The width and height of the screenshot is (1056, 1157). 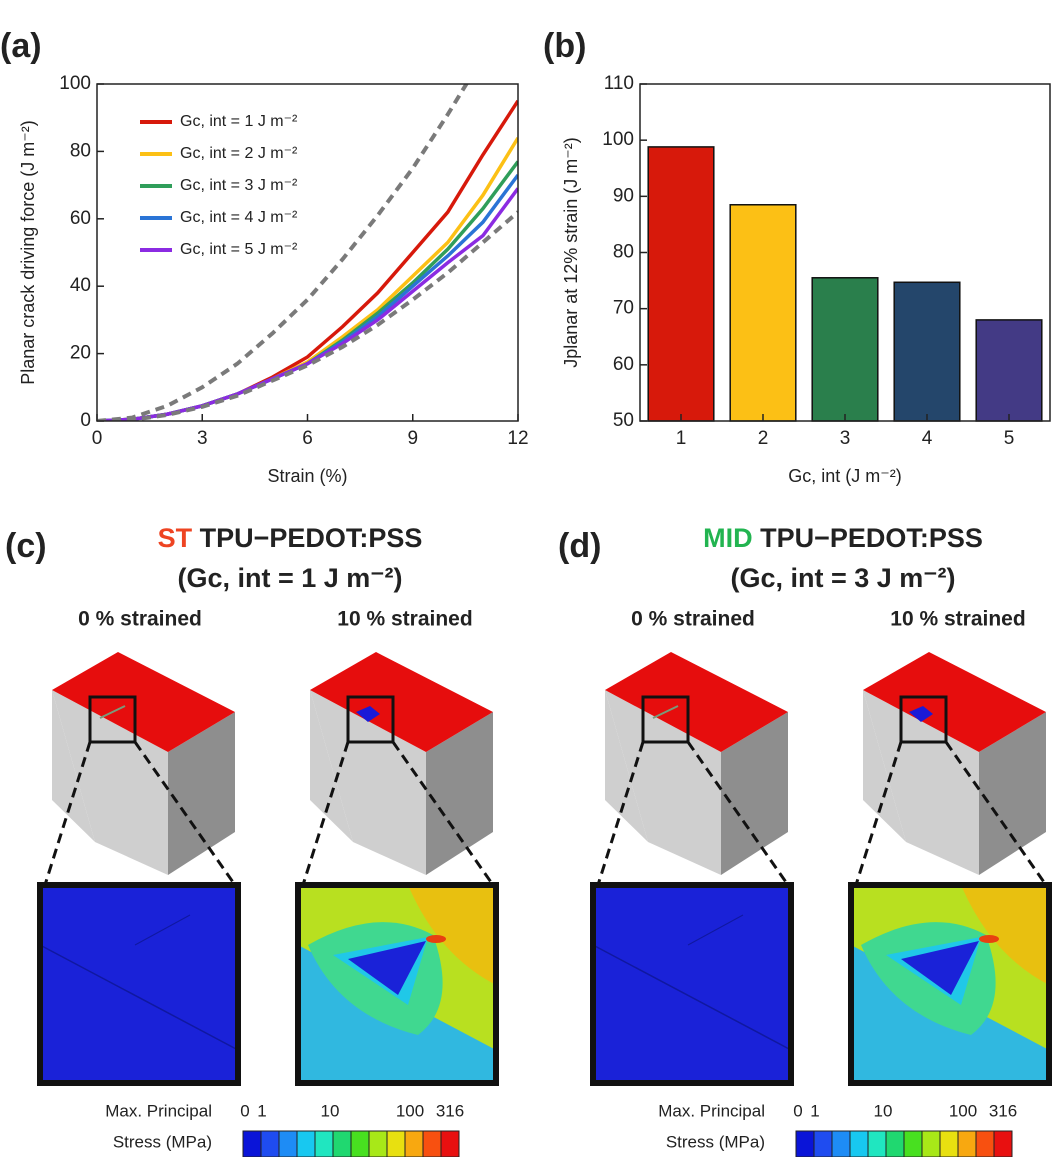 What do you see at coordinates (623, 364) in the screenshot?
I see `y-tick-label: 60` at bounding box center [623, 364].